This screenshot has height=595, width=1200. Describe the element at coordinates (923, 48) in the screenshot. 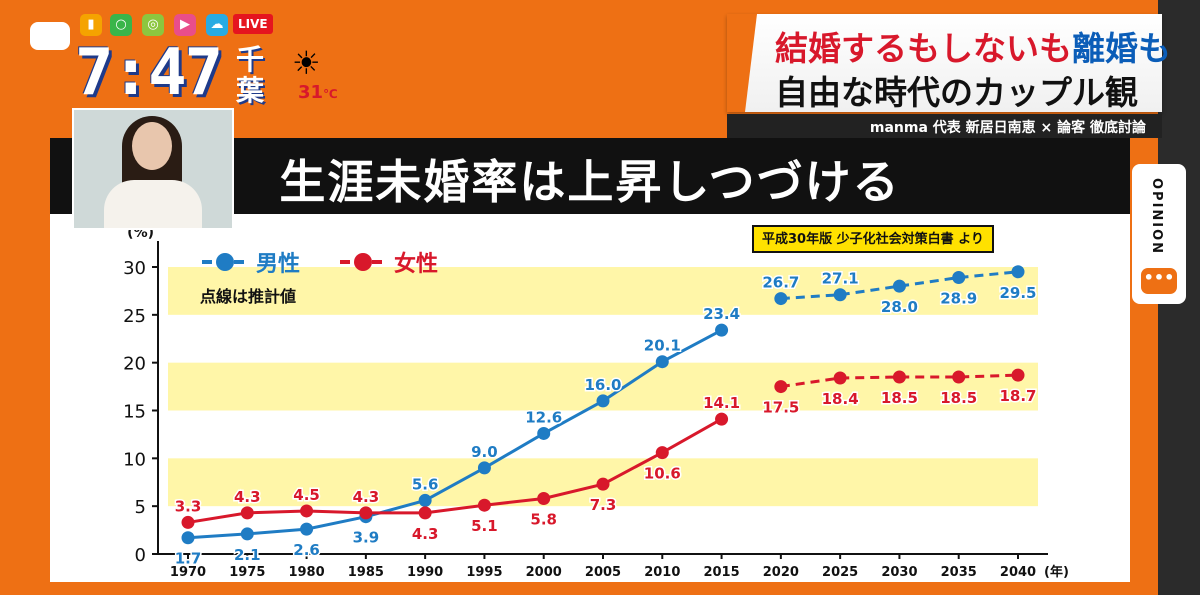

I see `headline-line1-a: 結婚するもしないも` at that location.